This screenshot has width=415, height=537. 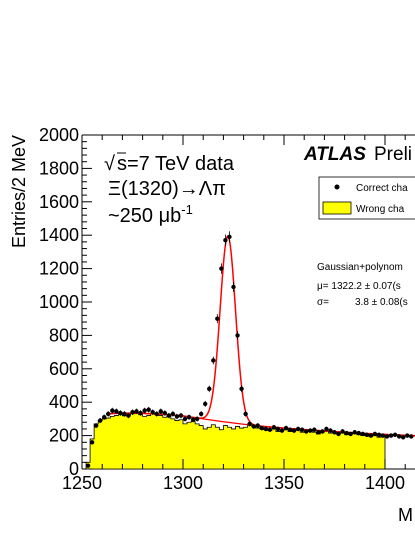 I want to click on y-tick-label: 200, so click(x=64, y=436).